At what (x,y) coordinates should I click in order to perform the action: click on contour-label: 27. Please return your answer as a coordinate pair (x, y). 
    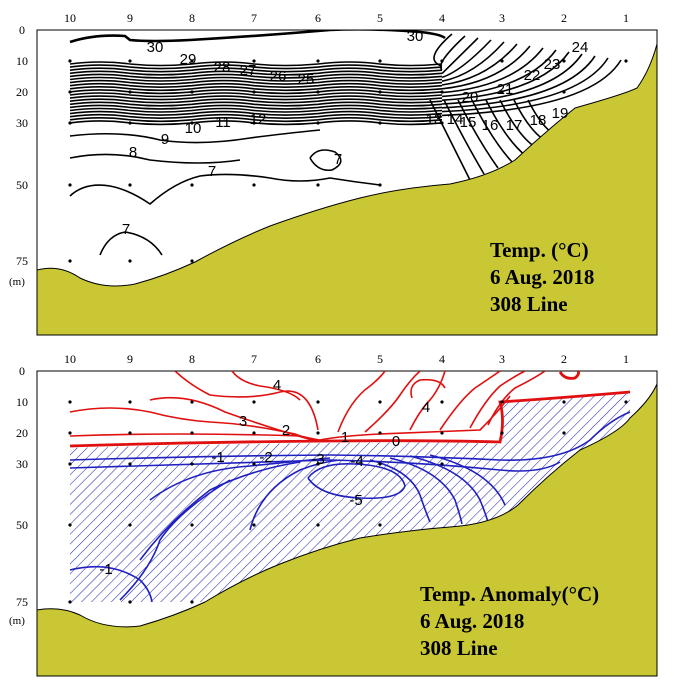
    Looking at the image, I should click on (248, 70).